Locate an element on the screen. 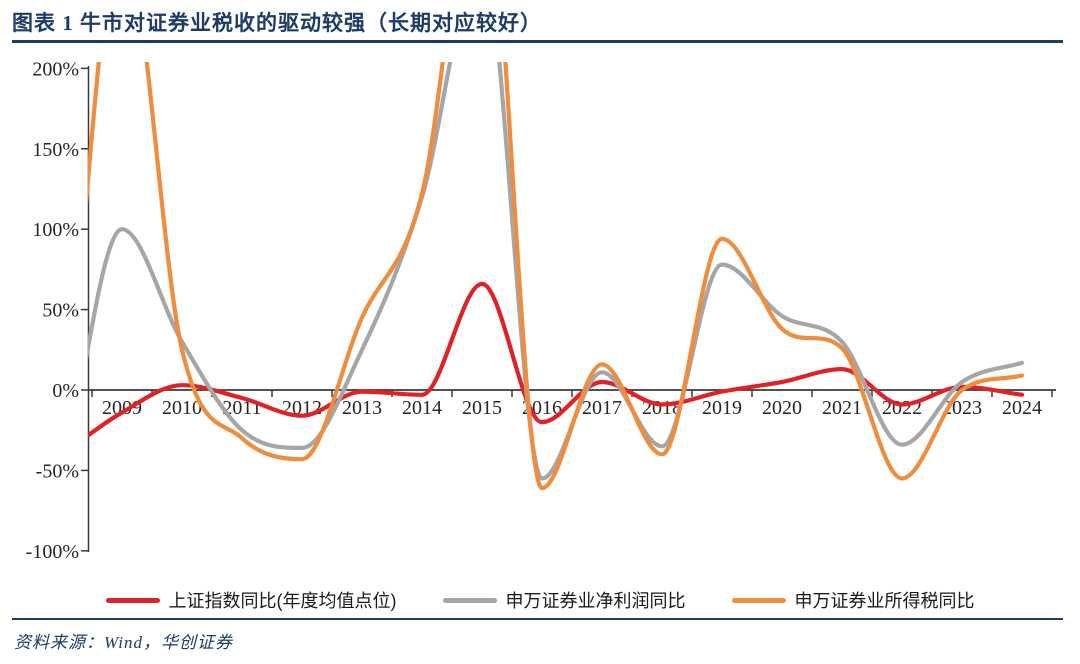 This screenshot has height=664, width=1080. chart-title: 图表 1 牛市对证券业税收的驱动较强（长期对应较好） is located at coordinates (277, 23).